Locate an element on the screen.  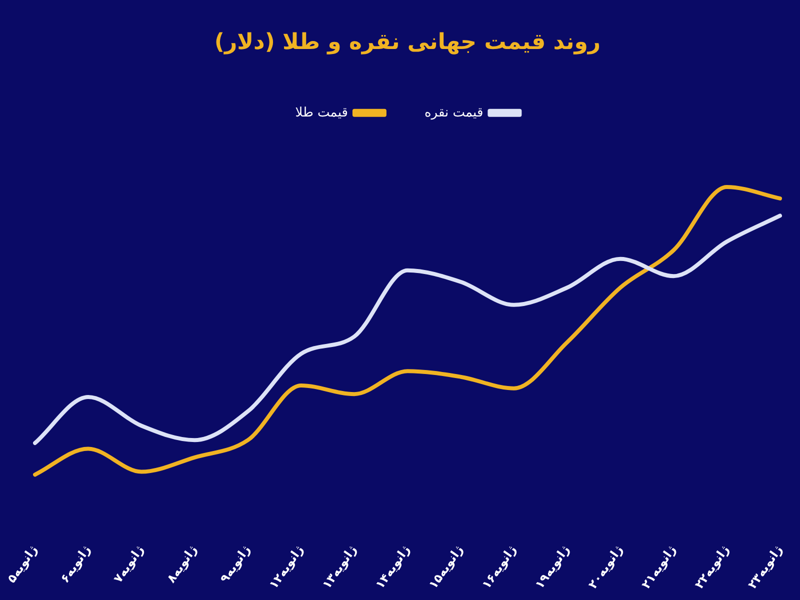
x-tick-label: ۱۵ژانویه is located at coordinates (446, 567).